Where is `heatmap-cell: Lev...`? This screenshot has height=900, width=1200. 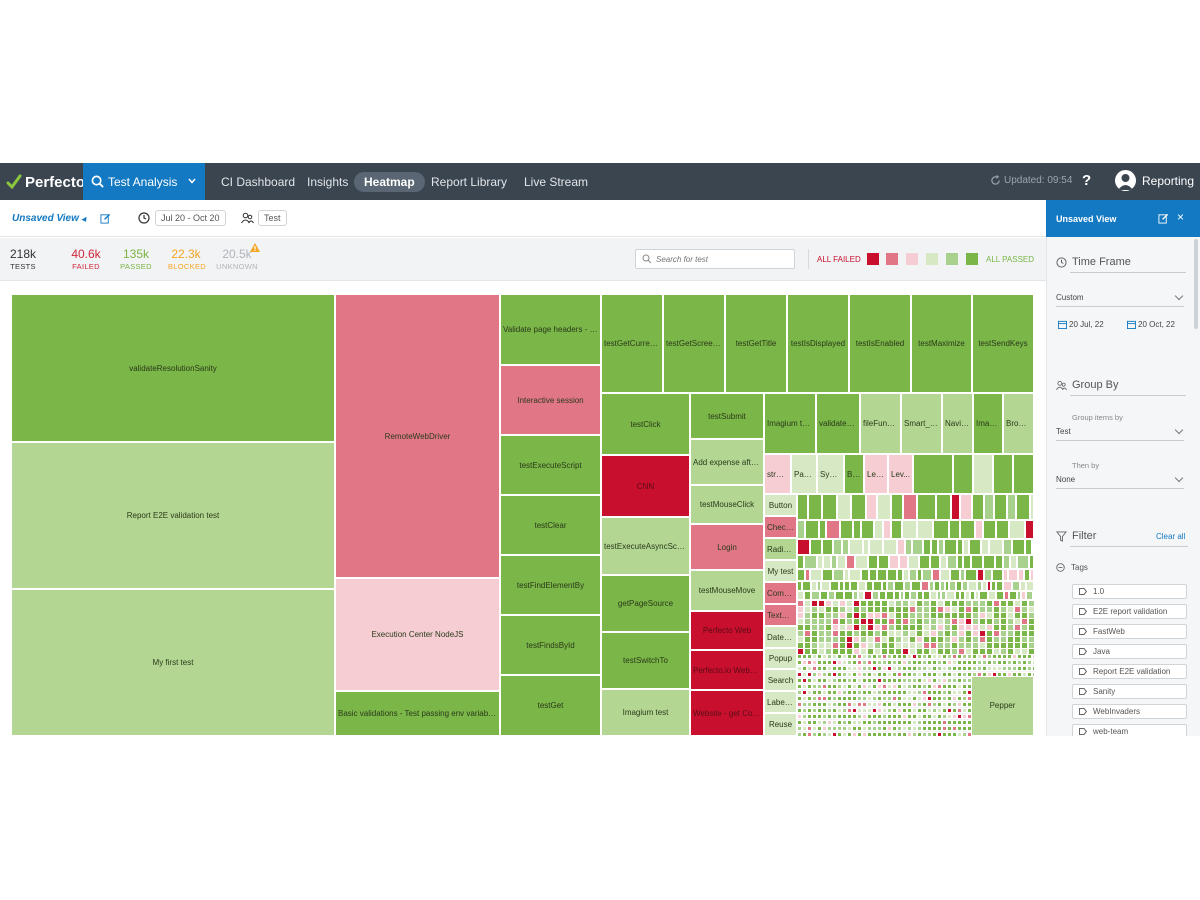 heatmap-cell: Lev... is located at coordinates (876, 474).